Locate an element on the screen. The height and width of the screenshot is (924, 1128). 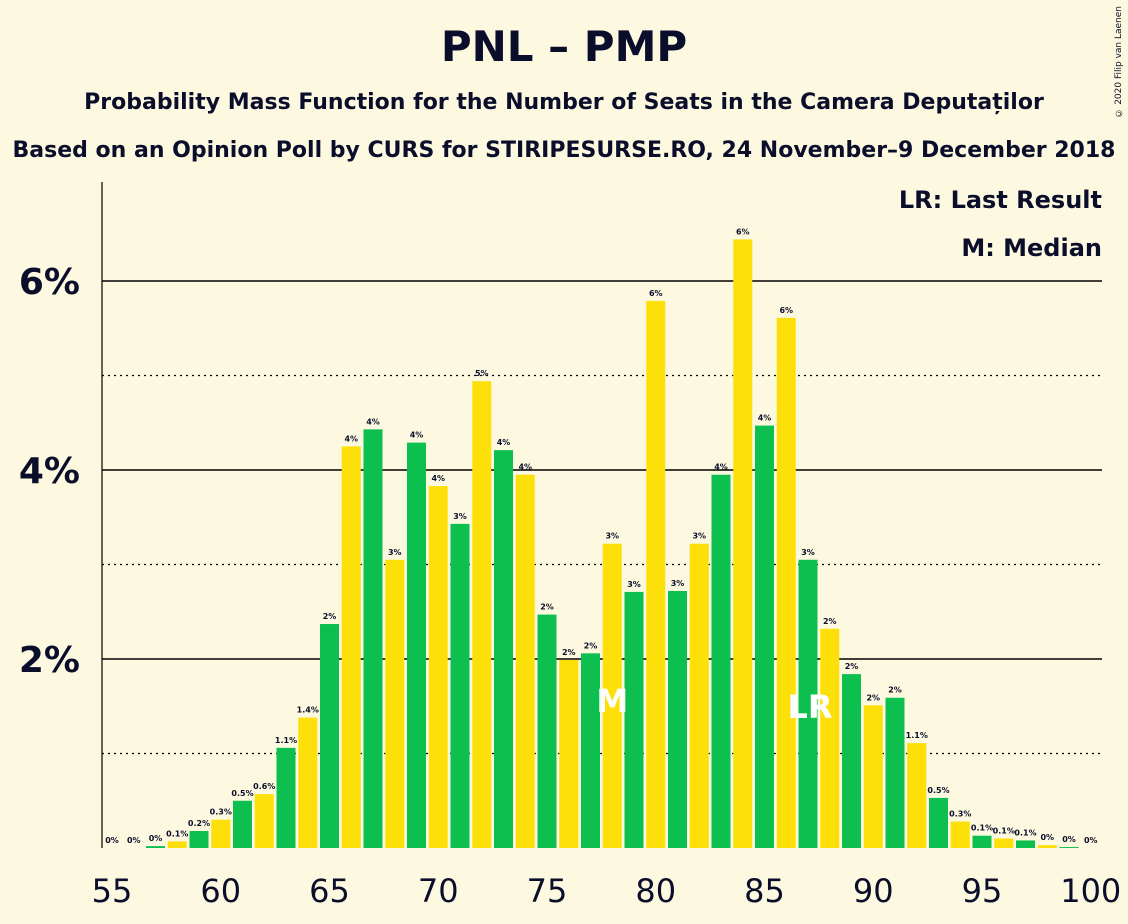
x-tick-label: 65 is located at coordinates (329, 891).